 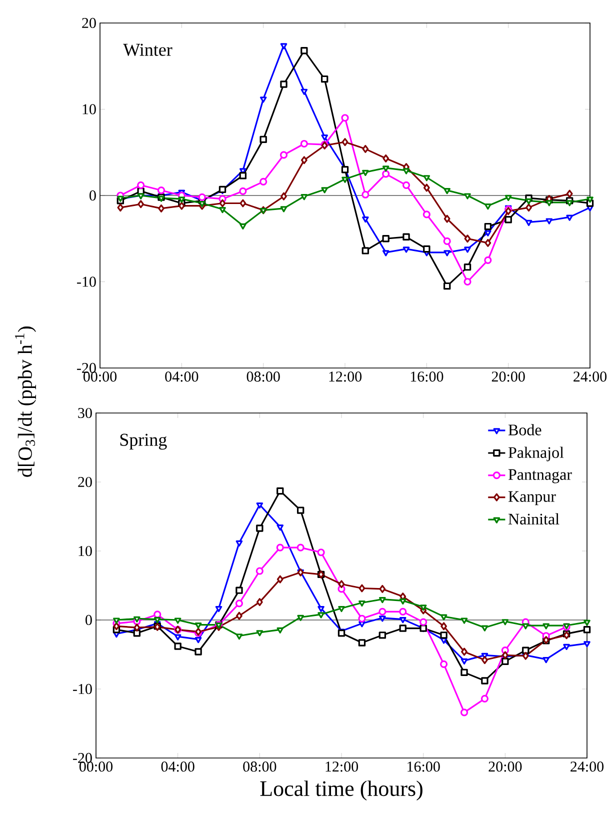 What do you see at coordinates (25, 401) in the screenshot?
I see `y-axis-title: d[O$_{3}$]/dt (ppbv h$^{-1}$)` at bounding box center [25, 401].